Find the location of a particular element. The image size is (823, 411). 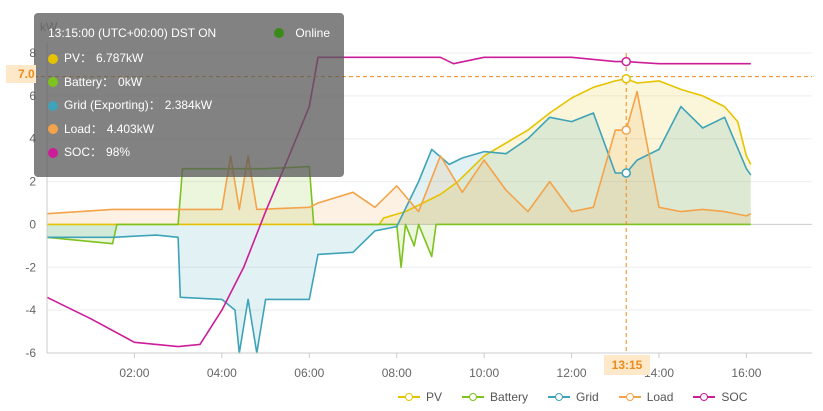

legend-item-soc: SOC is located at coordinates (720, 397).